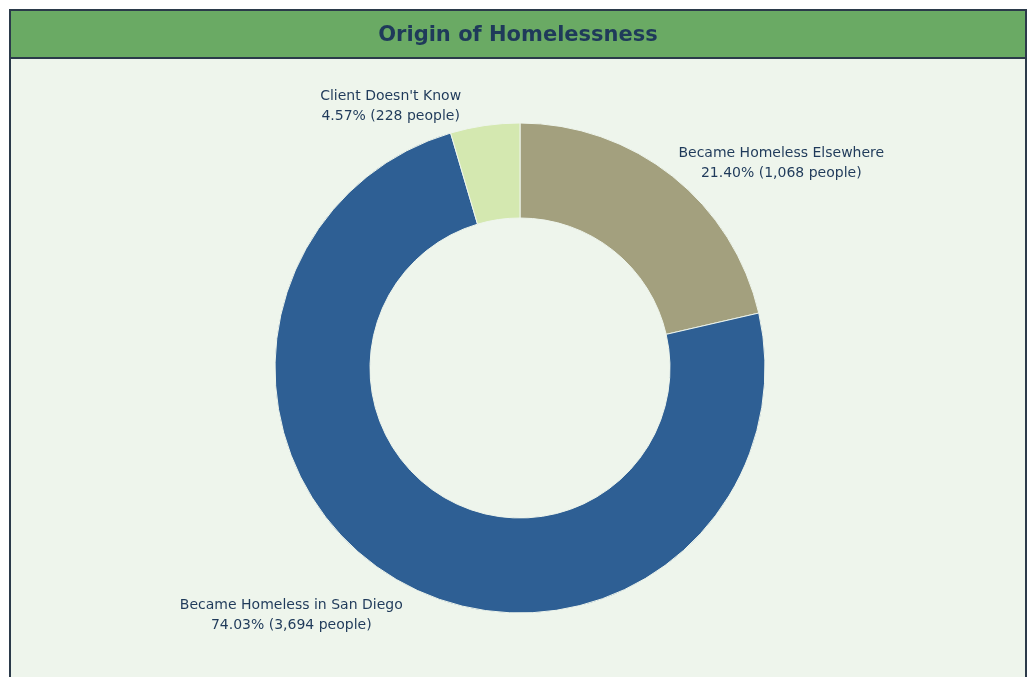  What do you see at coordinates (291, 604) in the screenshot?
I see `slice-label: Became Homeless in San Diego` at bounding box center [291, 604].